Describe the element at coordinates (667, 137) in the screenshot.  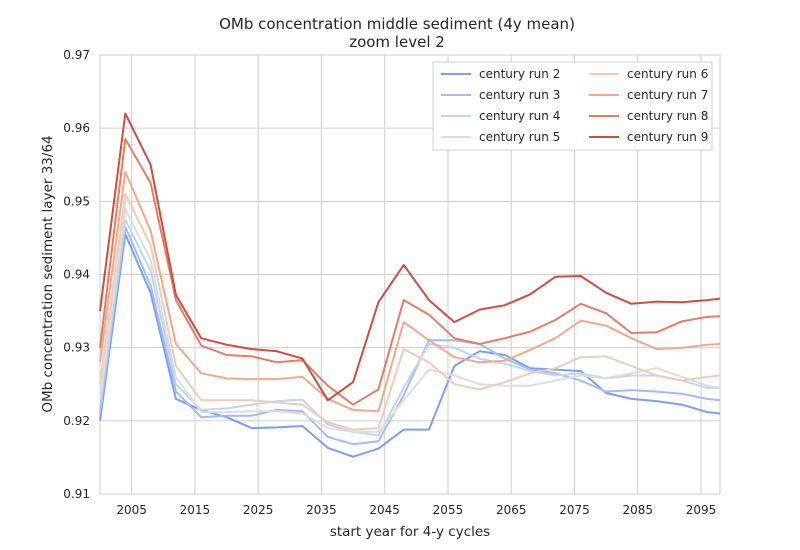
I see `legend-label: century run 9` at that location.